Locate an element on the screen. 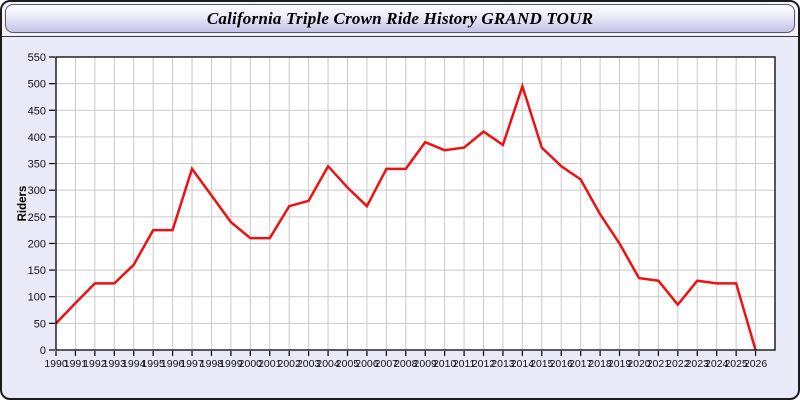  y-tick-label: 200 is located at coordinates (37, 244).